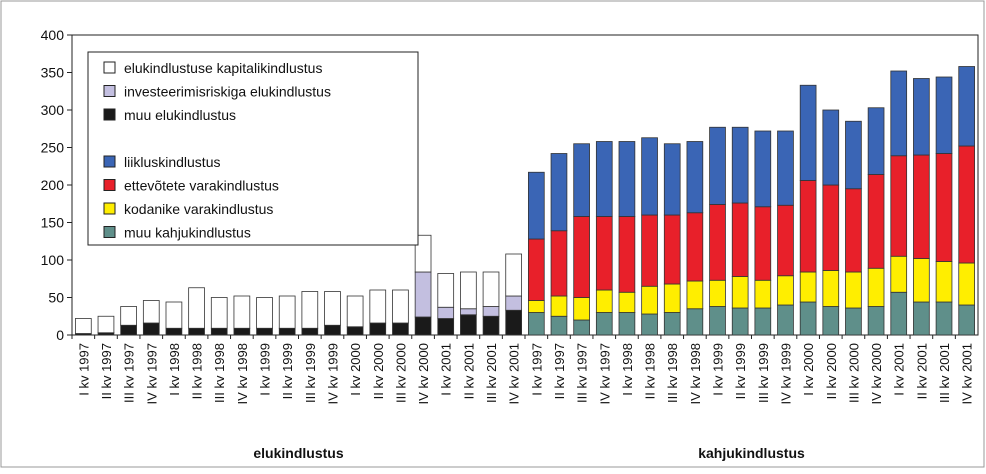 Image resolution: width=986 pixels, height=474 pixels. Describe the element at coordinates (265, 369) in the screenshot. I see `x-tick-label: I kv 1999` at that location.